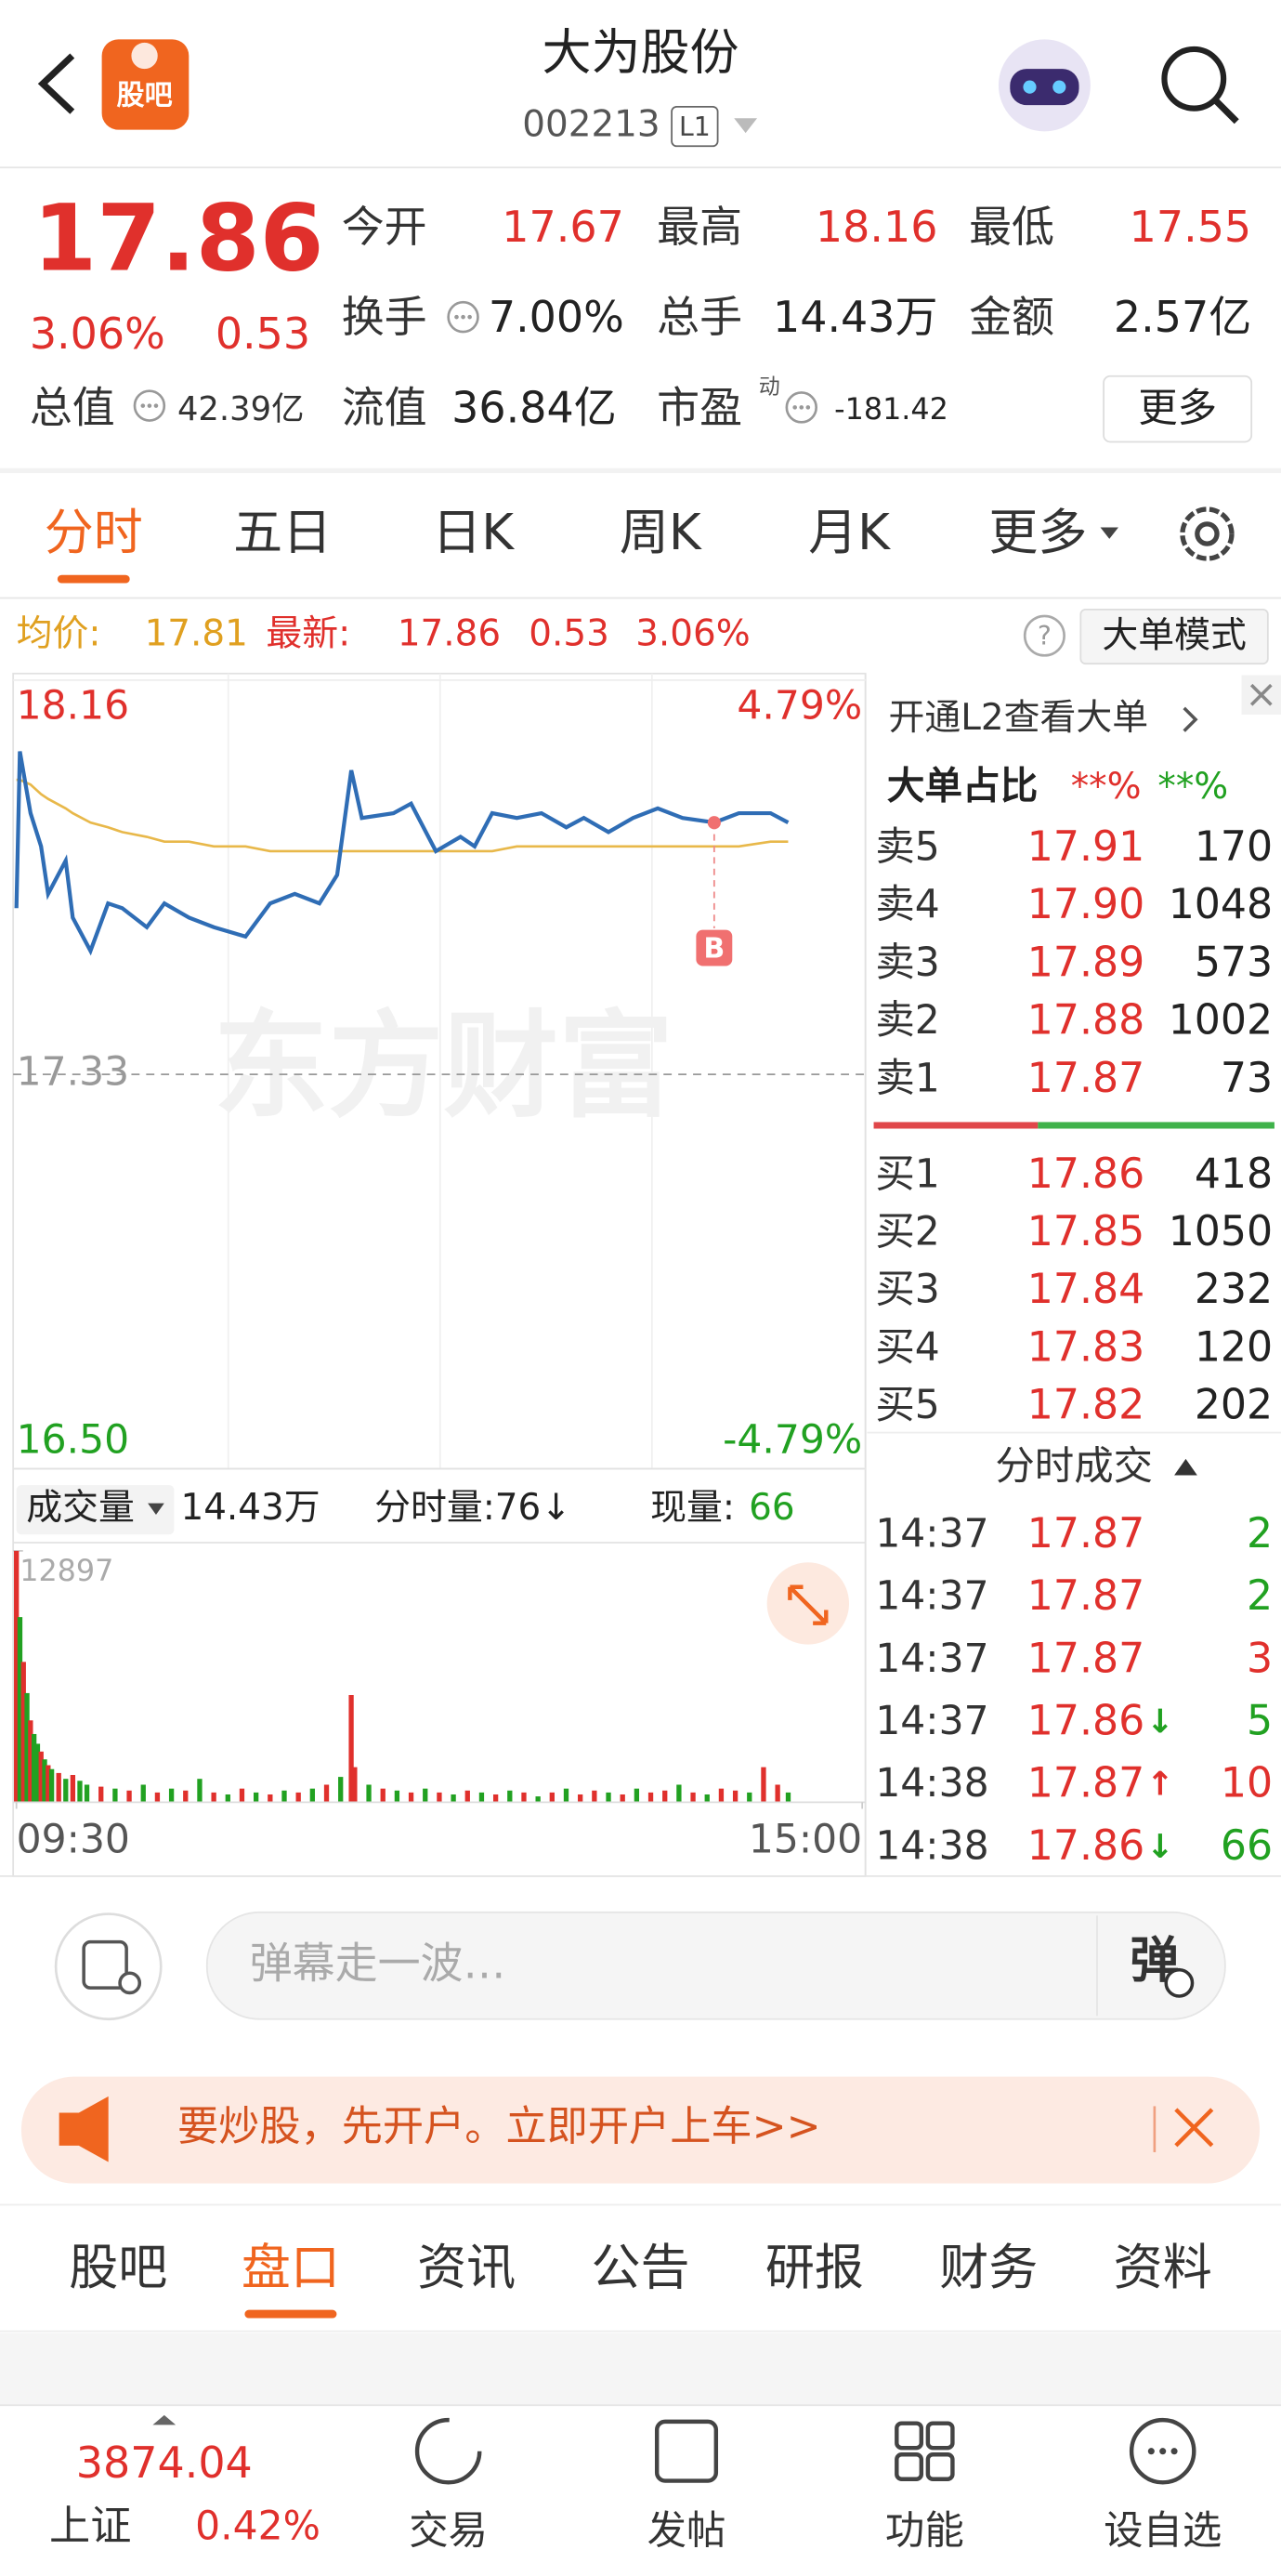  I want to click on section-tab: 盘口, so click(291, 2267).